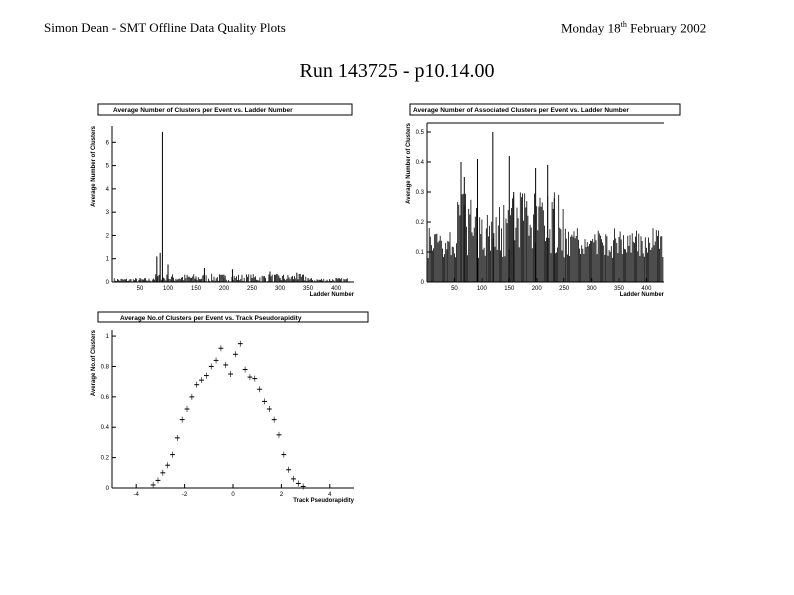 The height and width of the screenshot is (595, 794). Describe the element at coordinates (591, 28) in the screenshot. I see `date-day: Monday 18` at that location.